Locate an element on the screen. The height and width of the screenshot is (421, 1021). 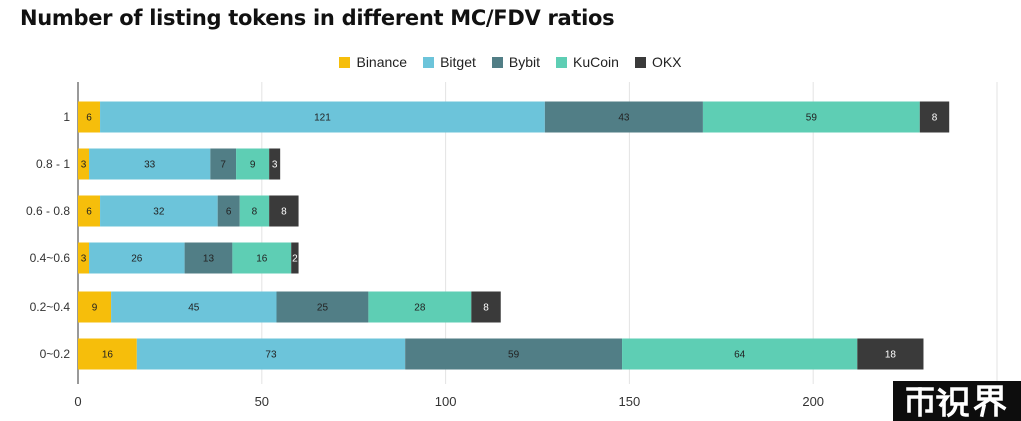
bar-data-label: 64 is located at coordinates (740, 355).